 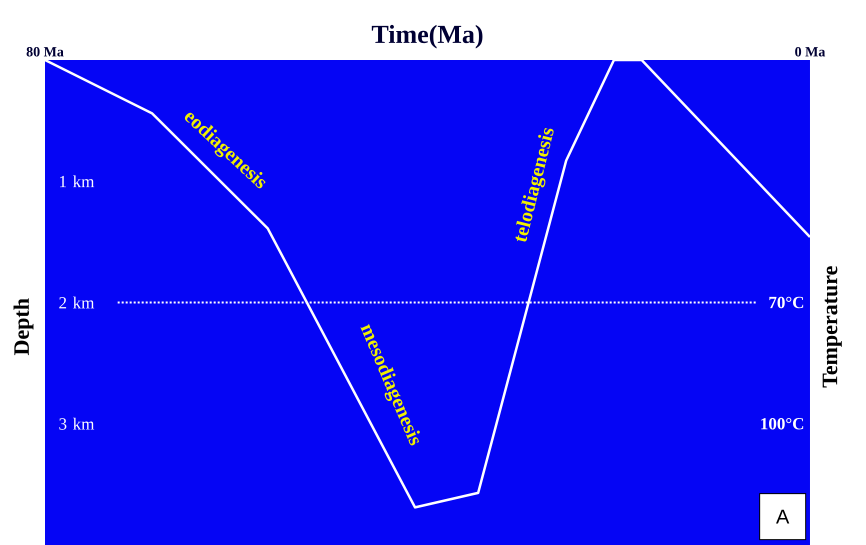 What do you see at coordinates (24, 327) in the screenshot?
I see `y-axis-title: Depth` at bounding box center [24, 327].